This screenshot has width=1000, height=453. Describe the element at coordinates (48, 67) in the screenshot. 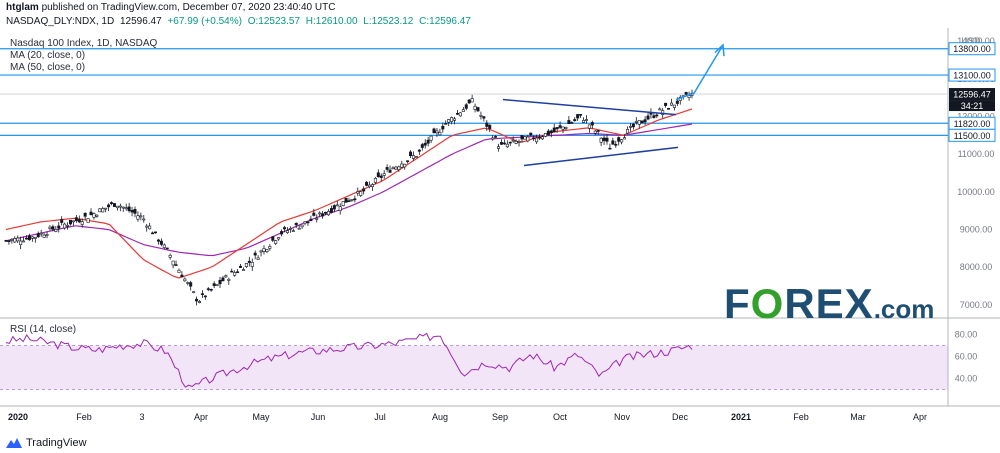

I see `ma50-legend: MA (50, close, 0)` at that location.